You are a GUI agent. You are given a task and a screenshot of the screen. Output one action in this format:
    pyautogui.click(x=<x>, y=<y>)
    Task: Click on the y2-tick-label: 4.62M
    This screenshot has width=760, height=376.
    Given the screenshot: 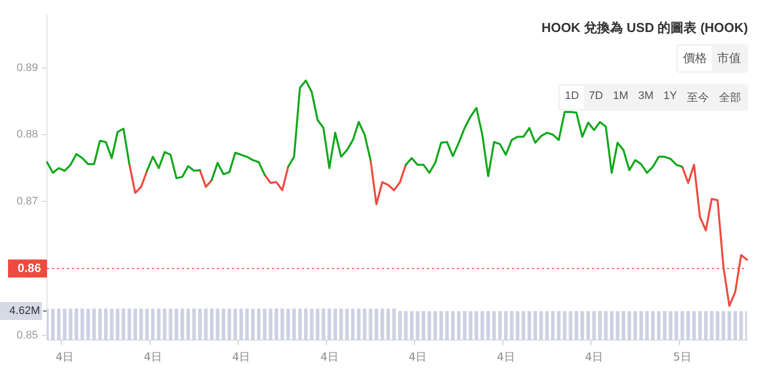 What is the action you would take?
    pyautogui.click(x=24, y=311)
    